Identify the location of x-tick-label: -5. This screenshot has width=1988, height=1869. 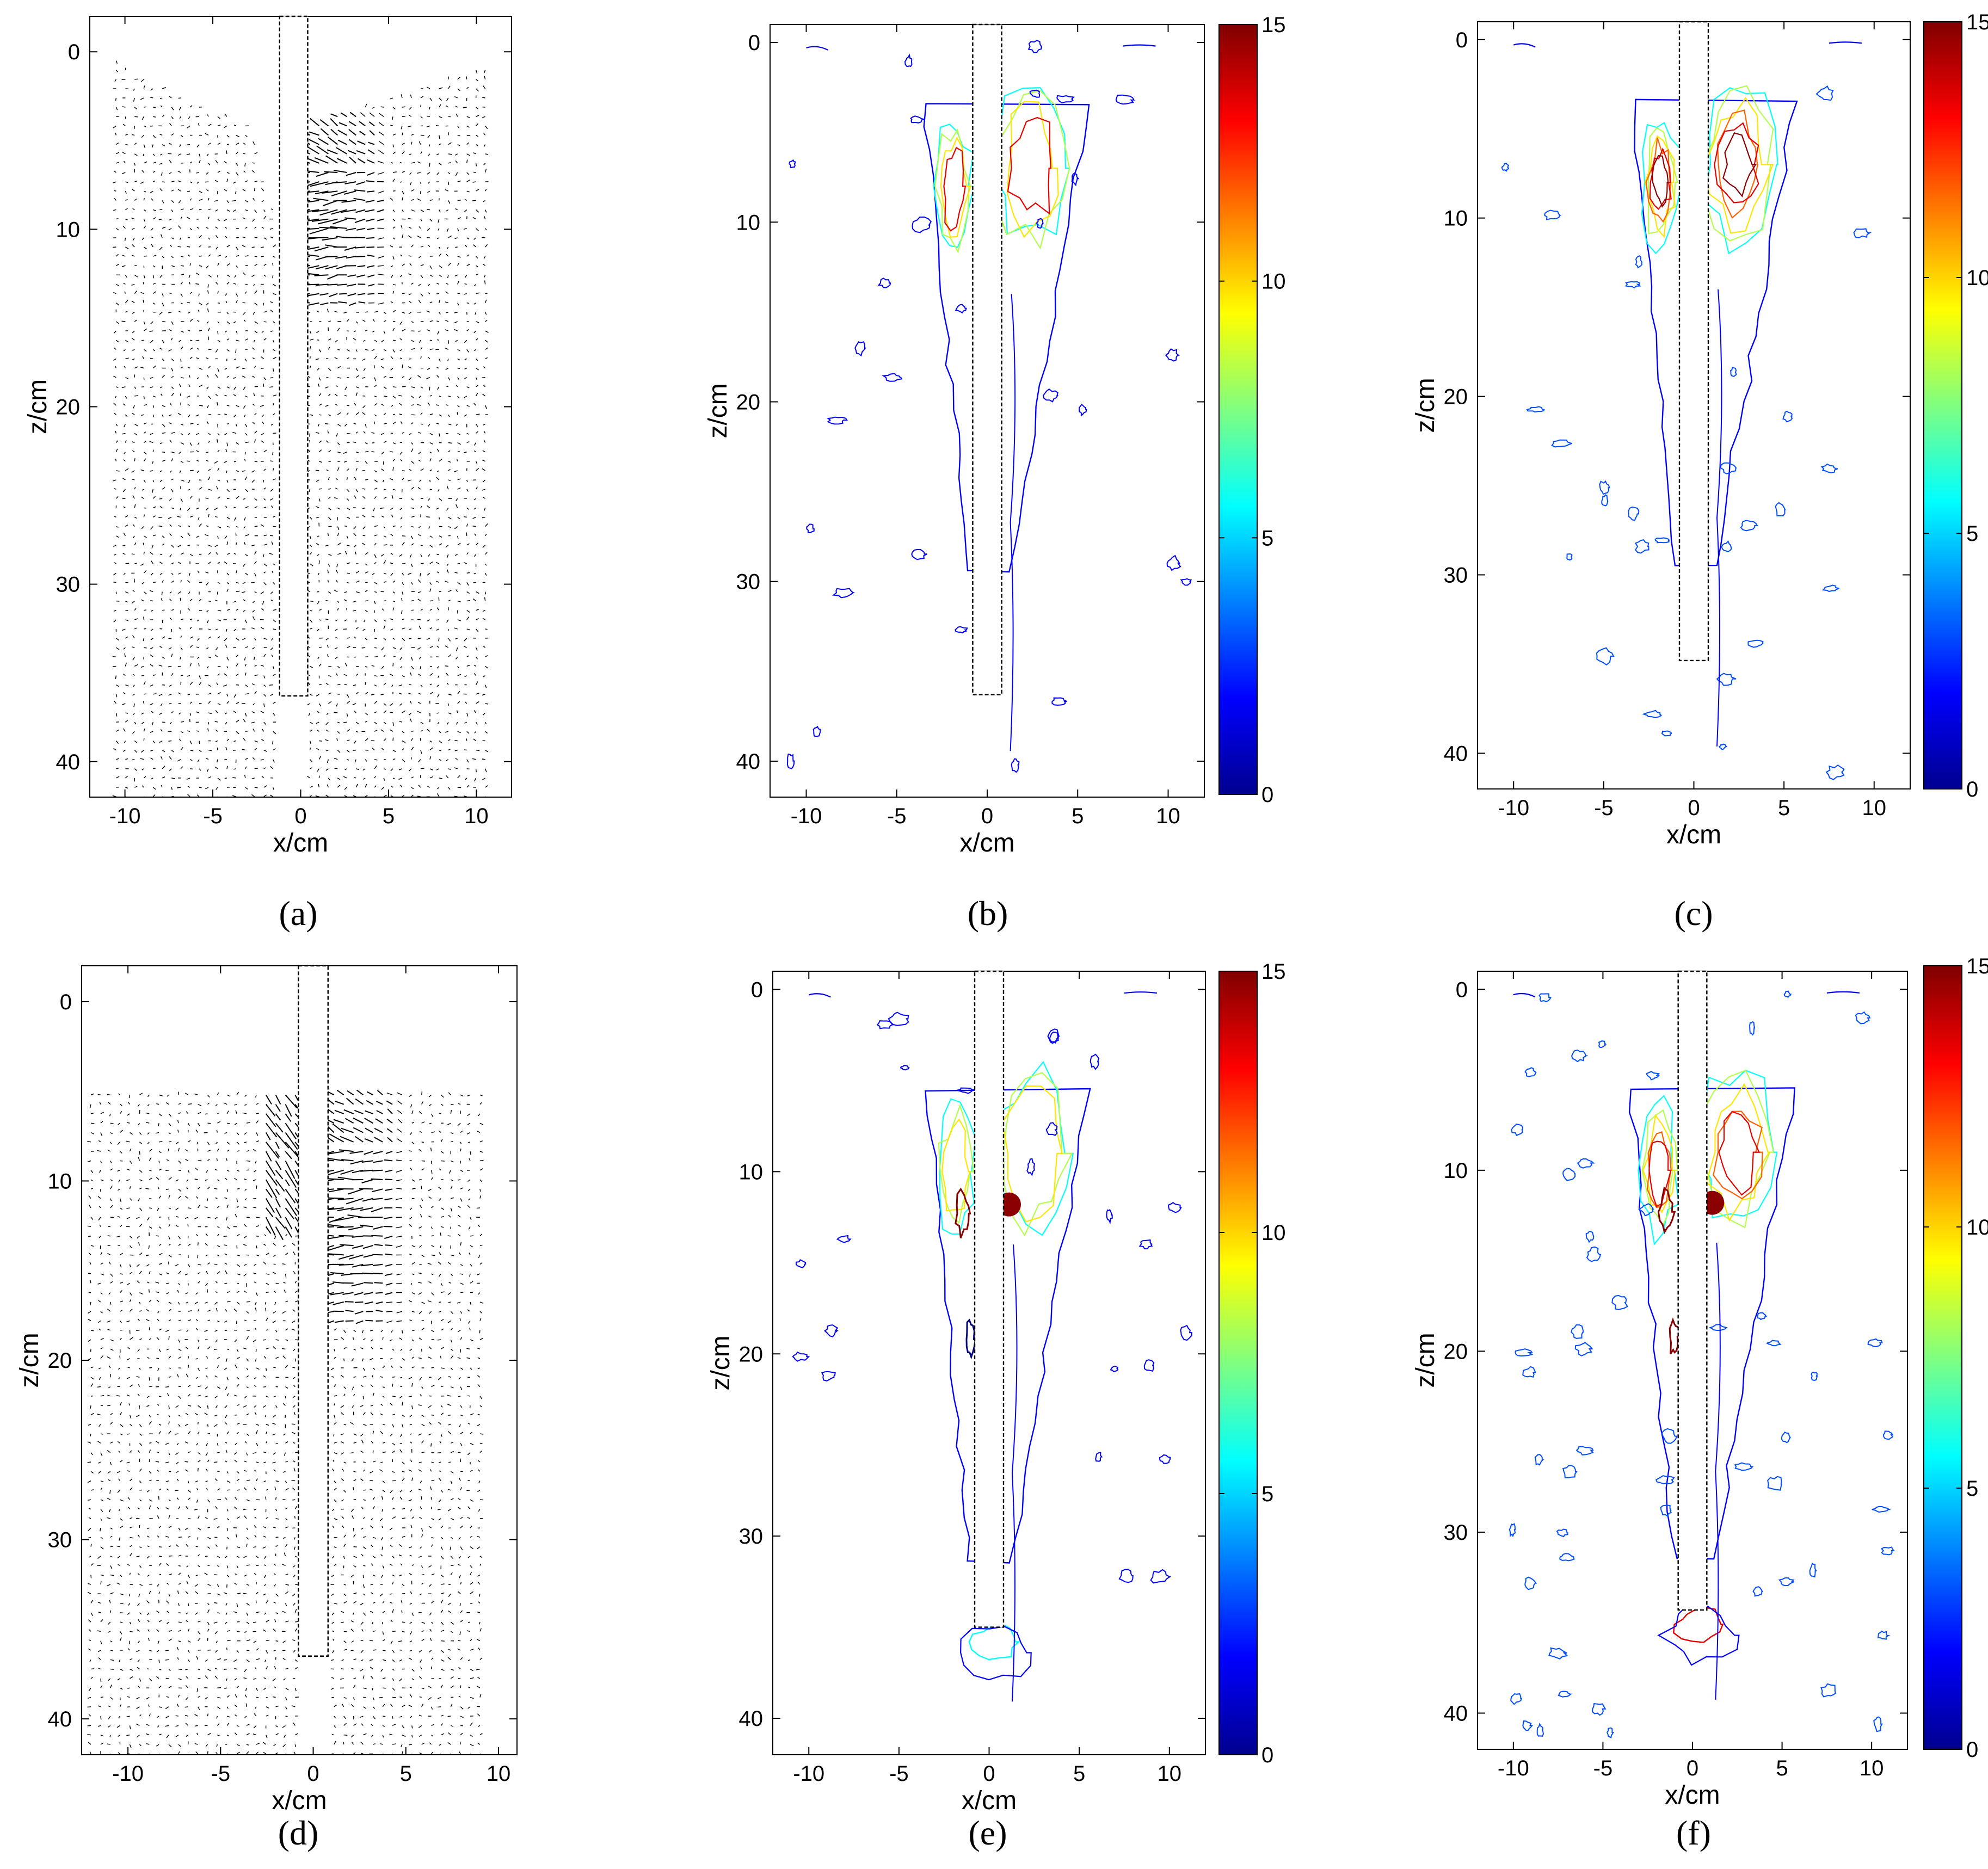
(221, 1774).